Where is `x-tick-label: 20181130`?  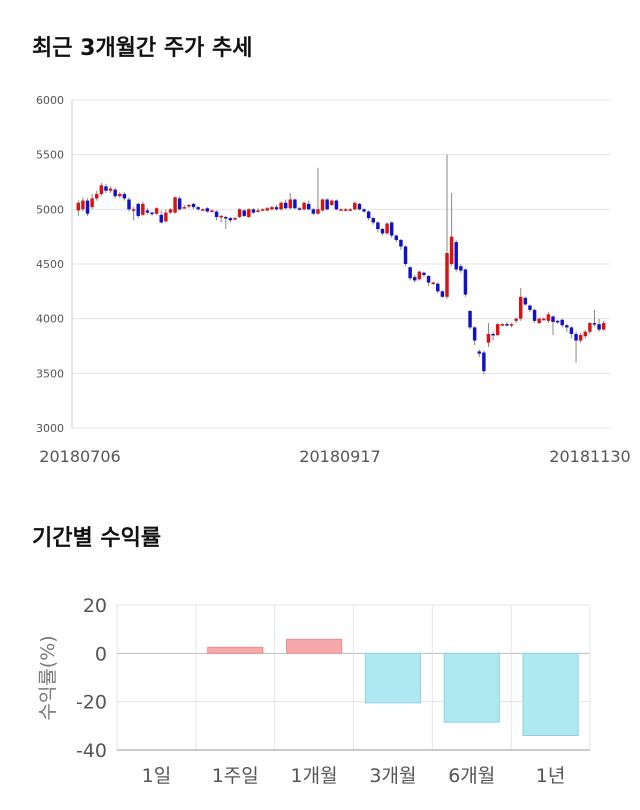
x-tick-label: 20181130 is located at coordinates (589, 456).